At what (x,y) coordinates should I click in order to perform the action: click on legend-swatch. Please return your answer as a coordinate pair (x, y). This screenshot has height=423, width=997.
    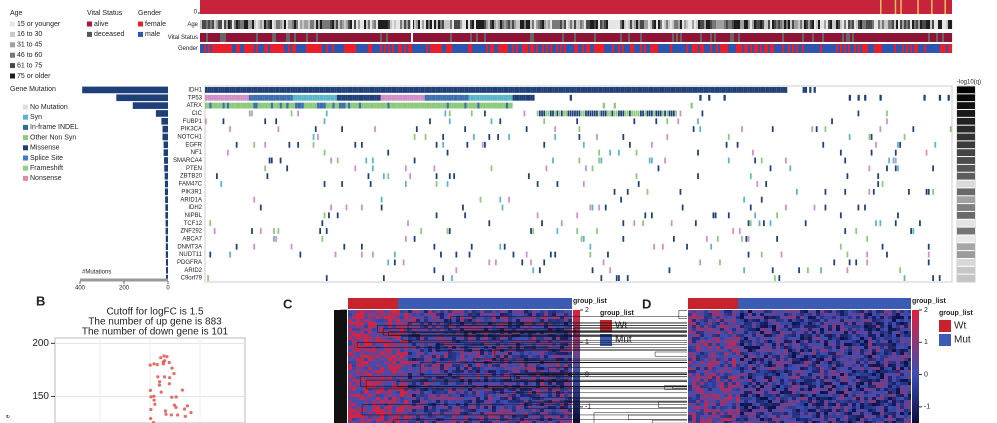
    Looking at the image, I should click on (25, 127).